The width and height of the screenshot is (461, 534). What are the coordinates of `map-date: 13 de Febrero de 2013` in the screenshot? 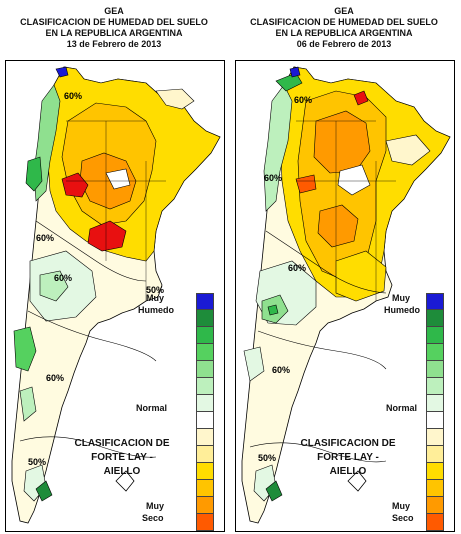 It's located at (114, 44).